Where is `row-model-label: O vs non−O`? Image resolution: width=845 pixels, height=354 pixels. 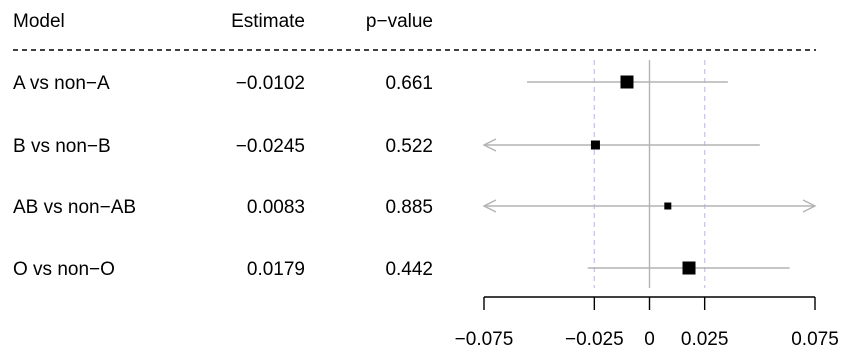
row-model-label: O vs non−O is located at coordinates (64, 269).